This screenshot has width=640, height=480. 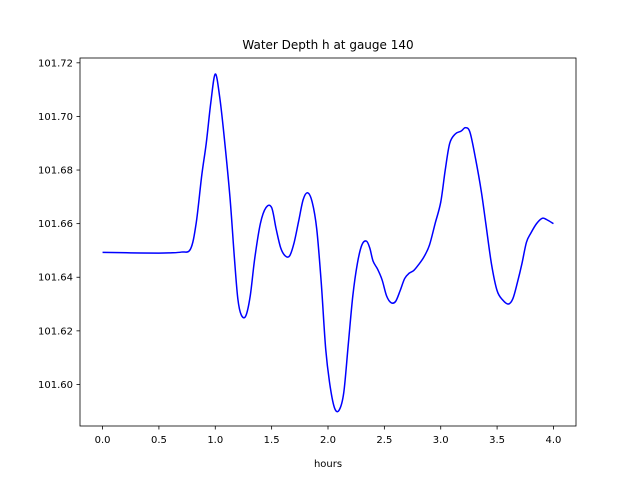 What do you see at coordinates (55, 224) in the screenshot?
I see `y-tick-label-3: 101.66` at bounding box center [55, 224].